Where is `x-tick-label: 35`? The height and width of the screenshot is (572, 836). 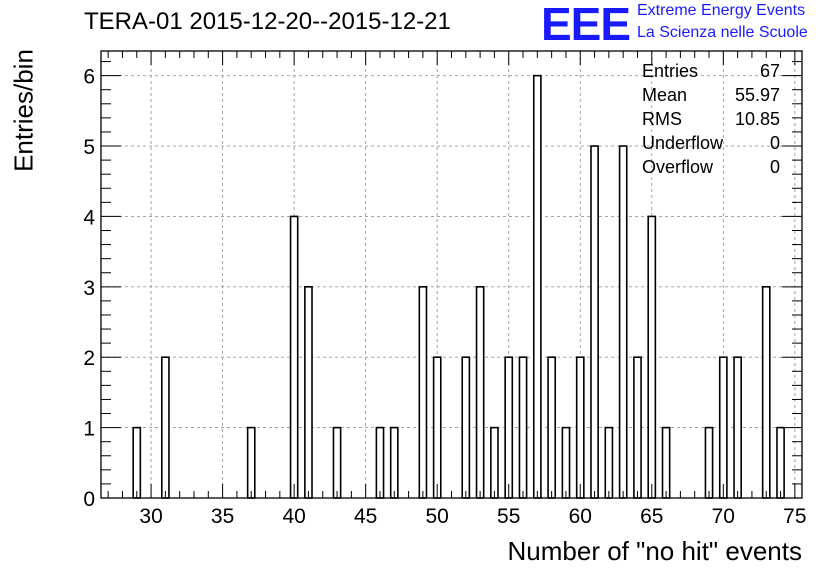
x-tick-label: 35 is located at coordinates (222, 516).